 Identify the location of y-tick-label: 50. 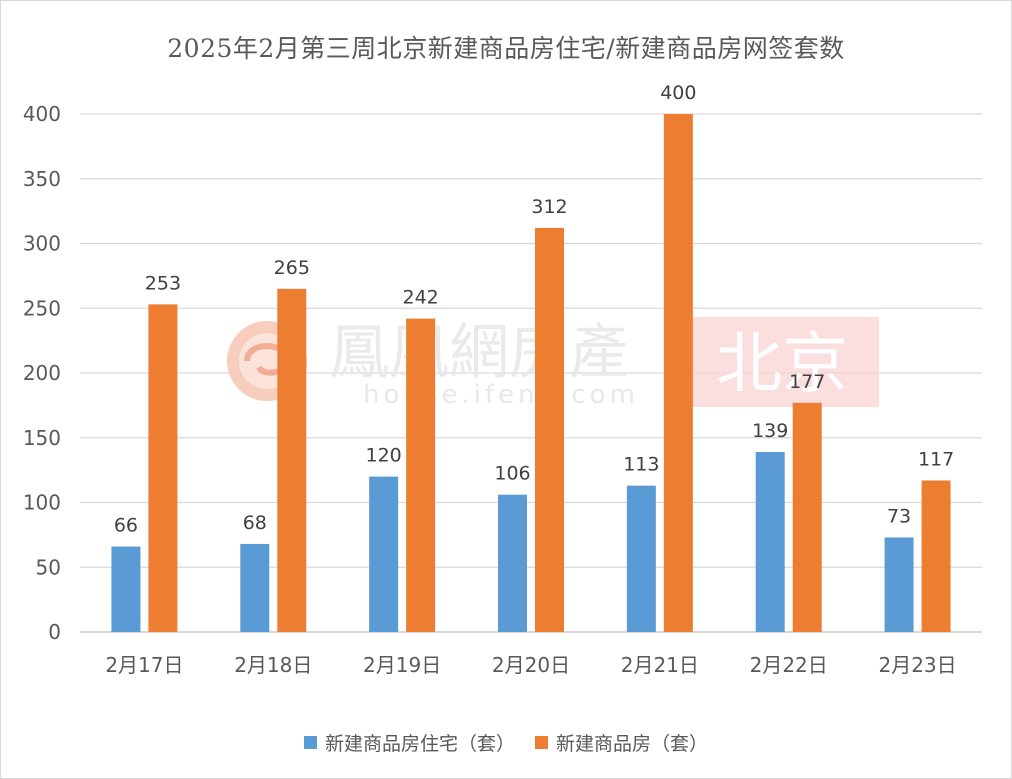
(48, 567).